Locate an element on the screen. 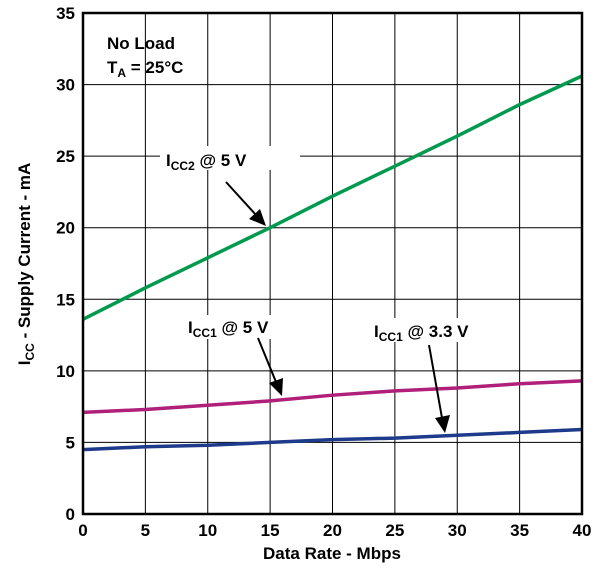 The width and height of the screenshot is (597, 573). x-tick-label: 35 is located at coordinates (519, 530).